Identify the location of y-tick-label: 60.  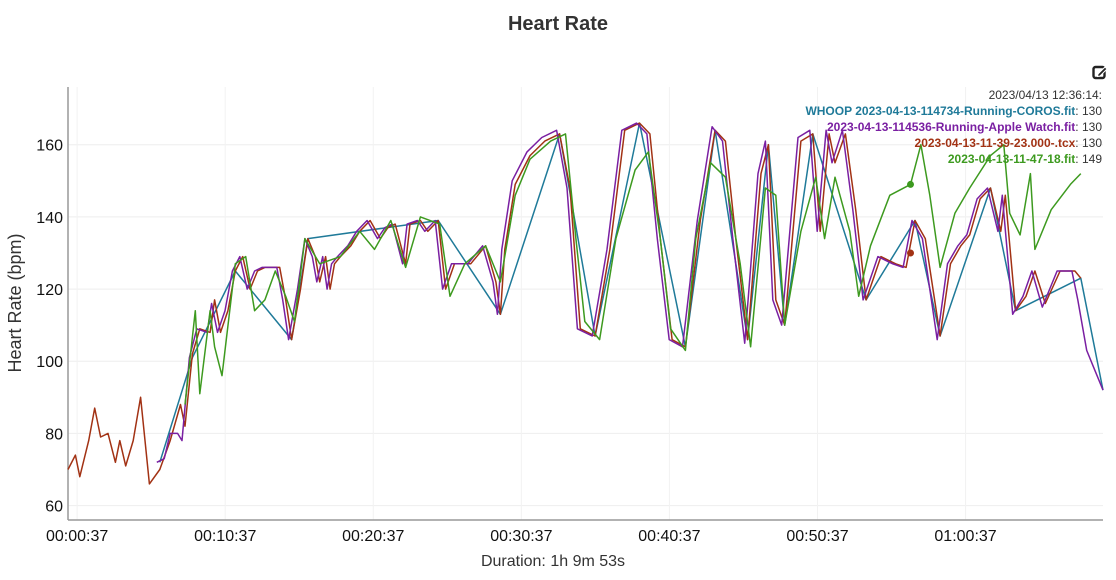
(54, 507).